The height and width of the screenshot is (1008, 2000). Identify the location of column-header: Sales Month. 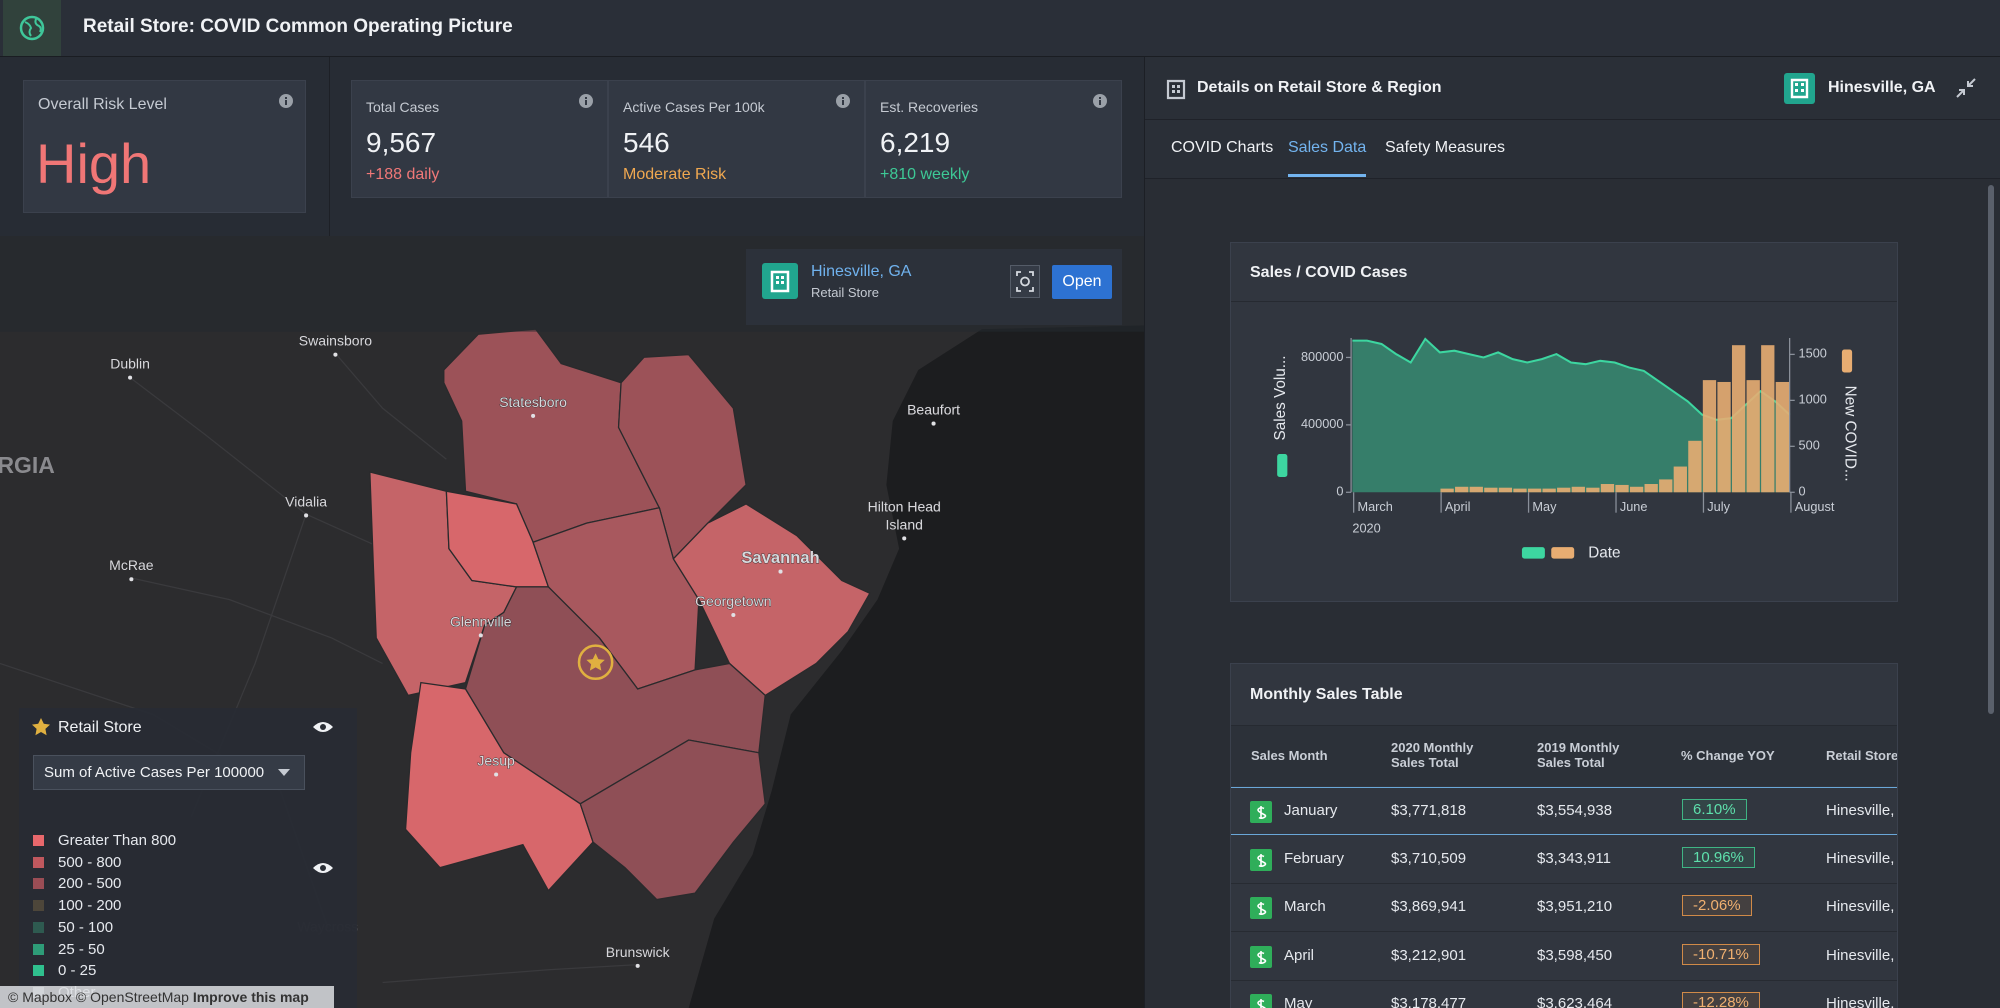
(1289, 755).